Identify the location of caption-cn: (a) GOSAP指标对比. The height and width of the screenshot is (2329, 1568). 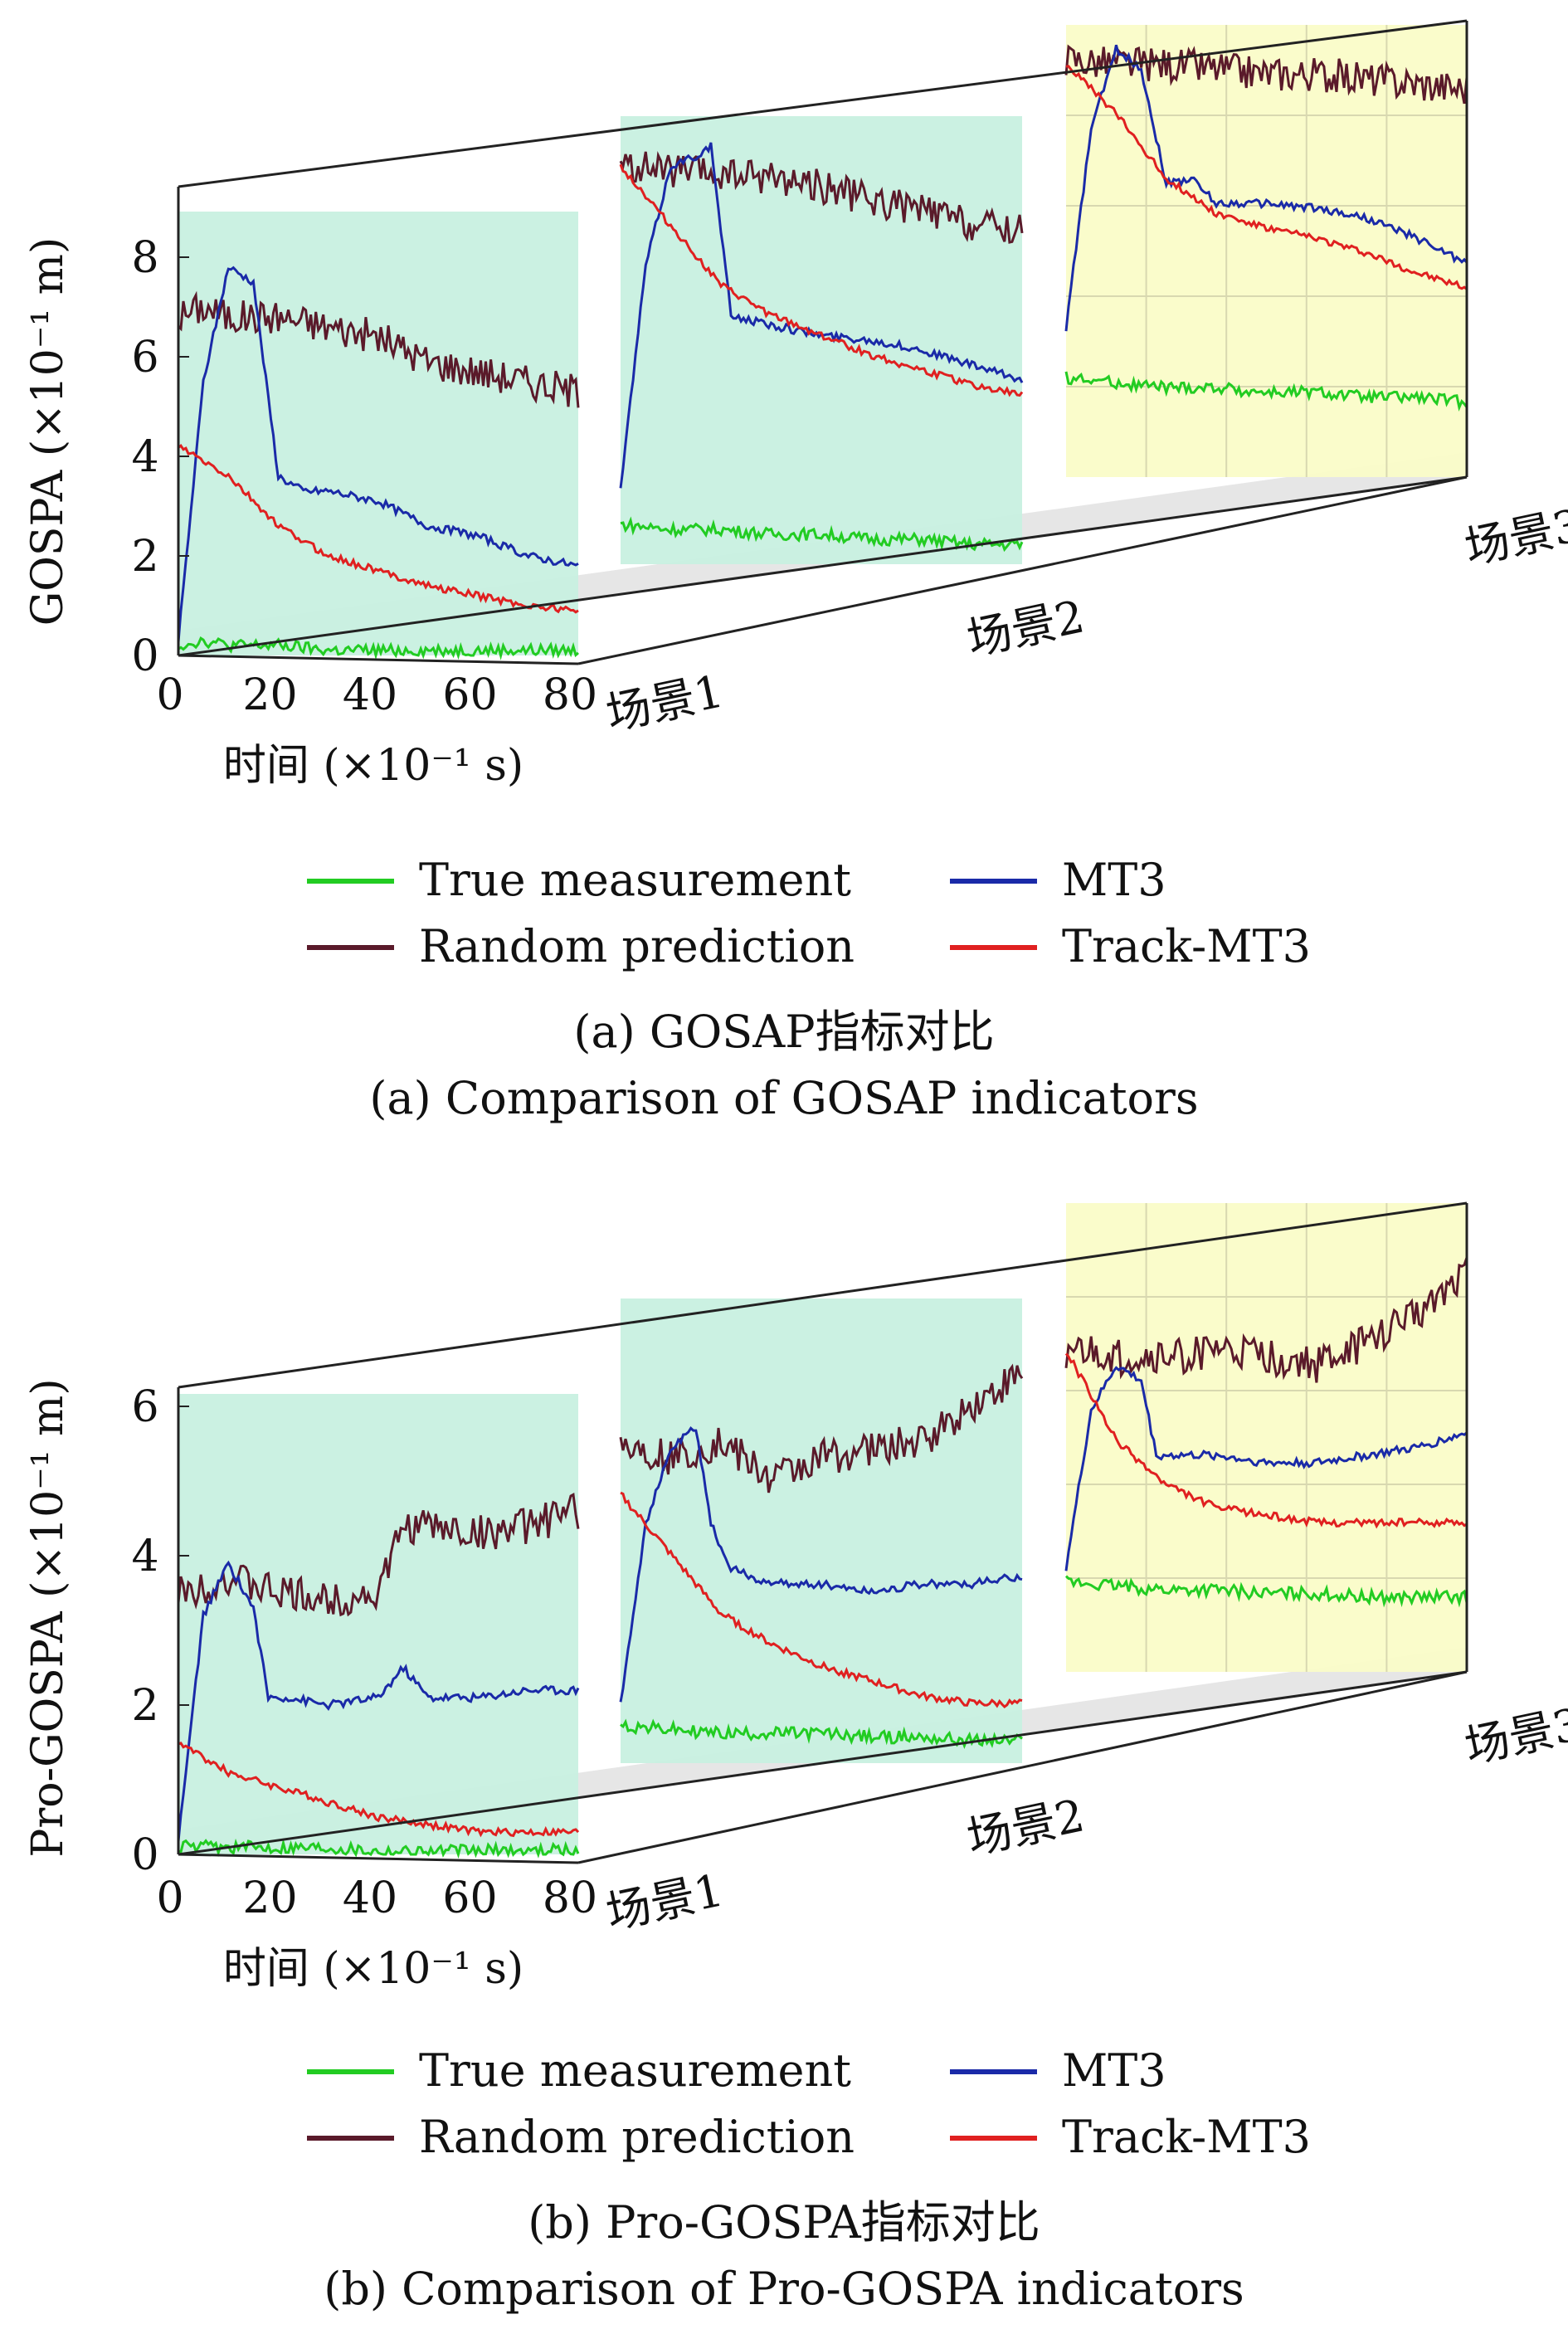
(783, 1032).